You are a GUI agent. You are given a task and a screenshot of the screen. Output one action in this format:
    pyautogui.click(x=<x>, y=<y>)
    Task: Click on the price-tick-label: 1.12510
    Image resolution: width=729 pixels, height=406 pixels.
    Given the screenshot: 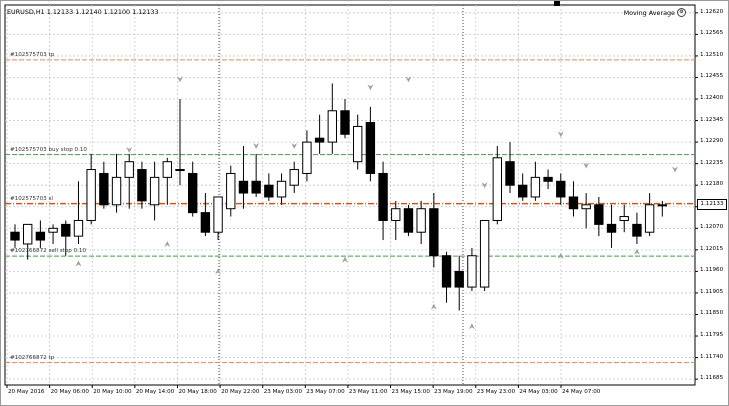 What is the action you would take?
    pyautogui.click(x=712, y=54)
    